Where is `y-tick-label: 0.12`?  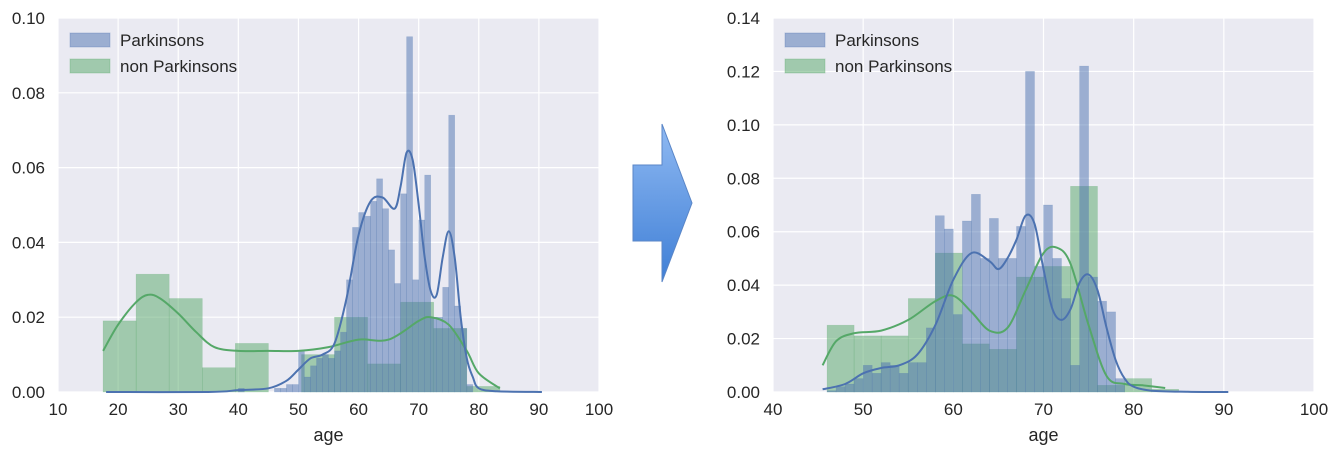 y-tick-label: 0.12 is located at coordinates (743, 71).